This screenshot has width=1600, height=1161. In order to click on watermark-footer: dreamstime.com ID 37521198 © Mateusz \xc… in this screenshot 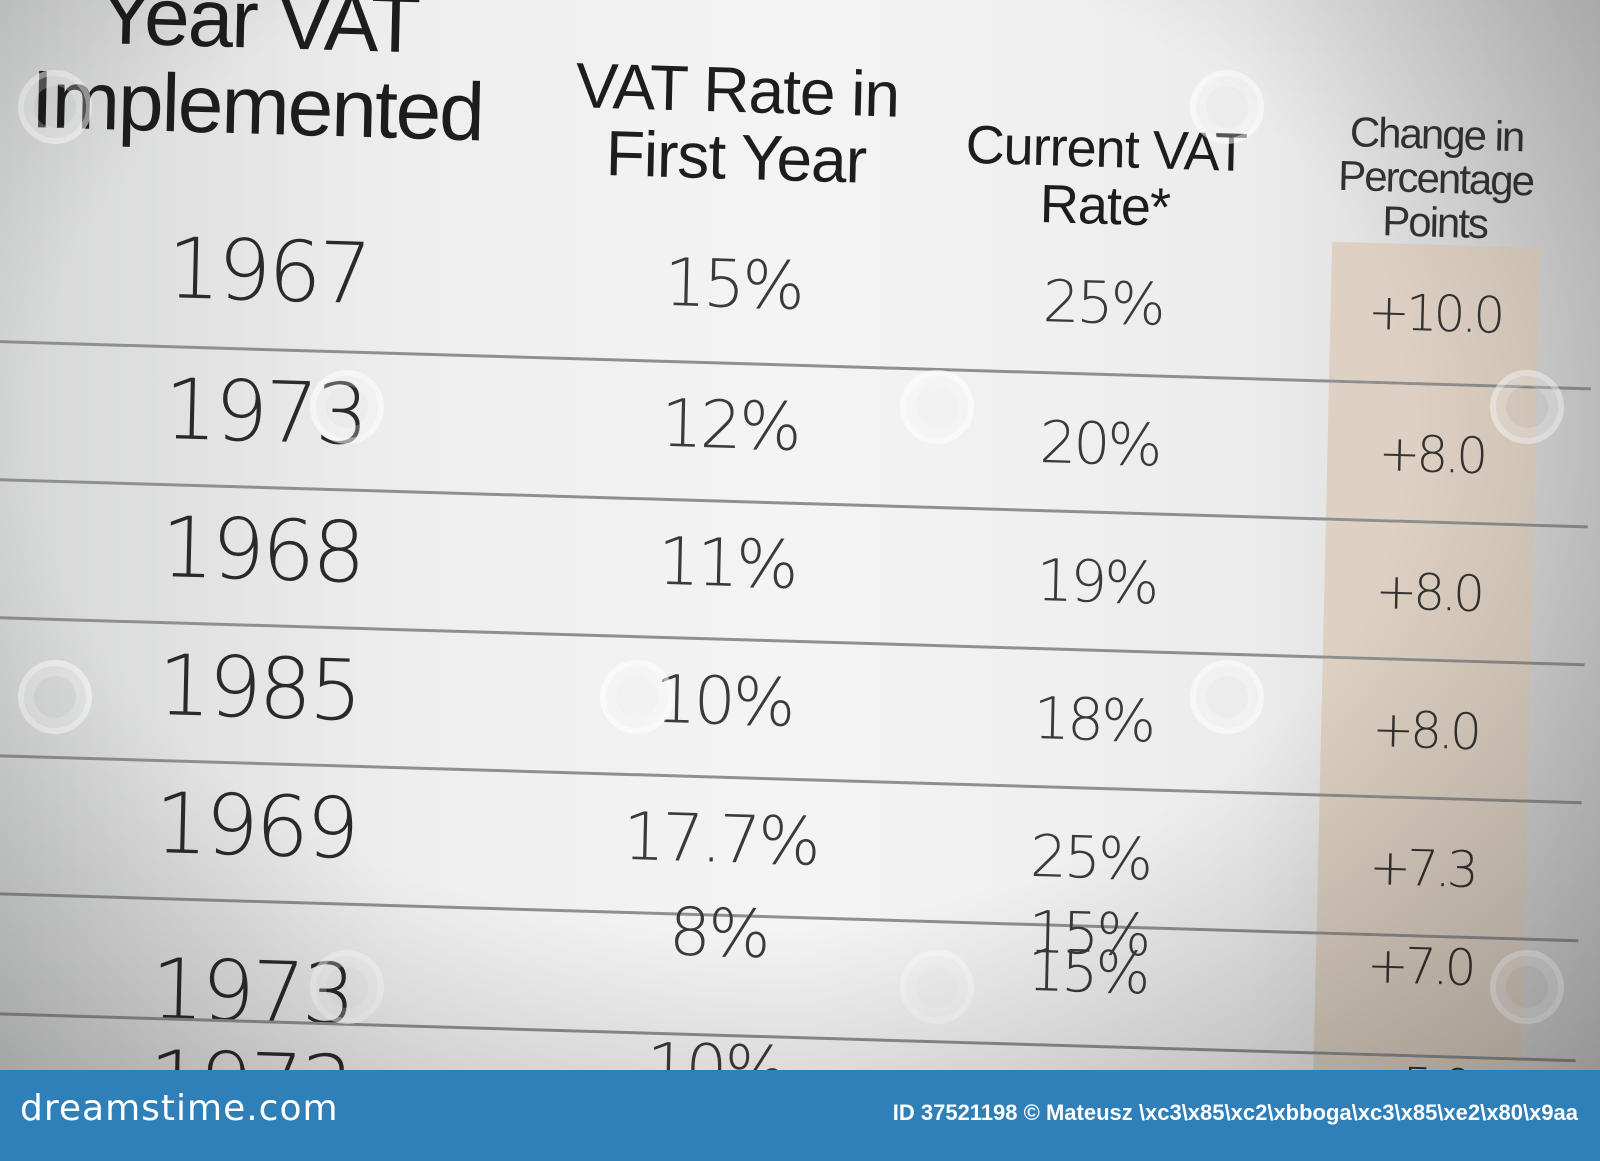, I will do `click(800, 1115)`.